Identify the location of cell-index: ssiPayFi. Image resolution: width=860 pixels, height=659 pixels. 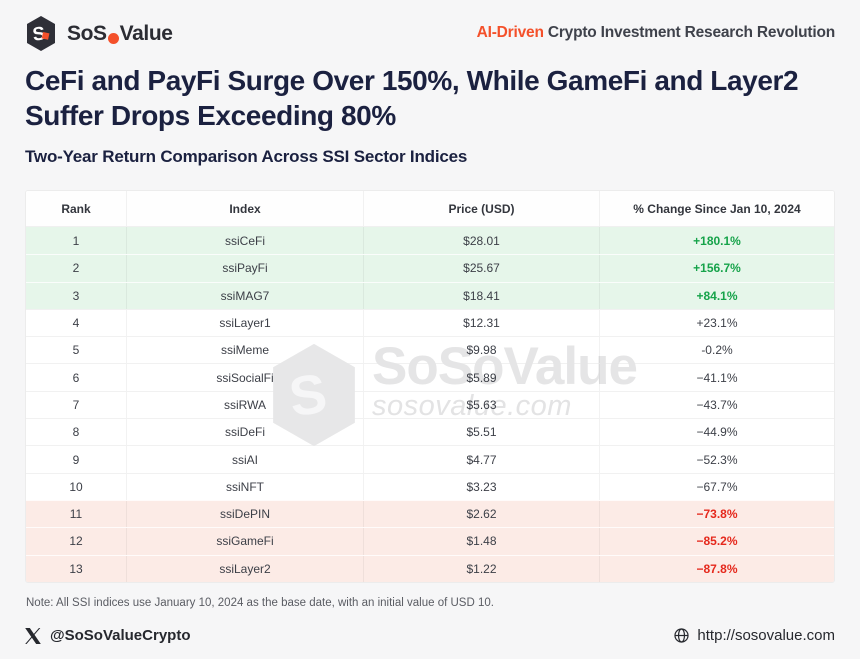
(244, 268).